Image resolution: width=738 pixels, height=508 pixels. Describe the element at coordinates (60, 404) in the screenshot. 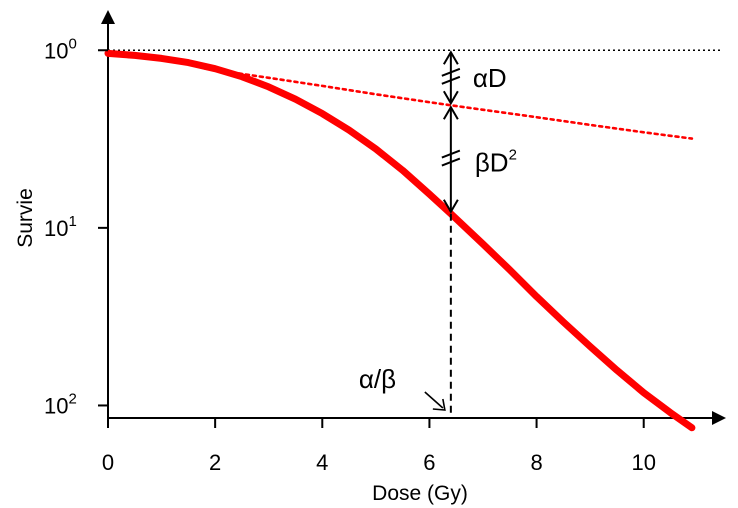

I see `y-tick-label: 10²` at that location.